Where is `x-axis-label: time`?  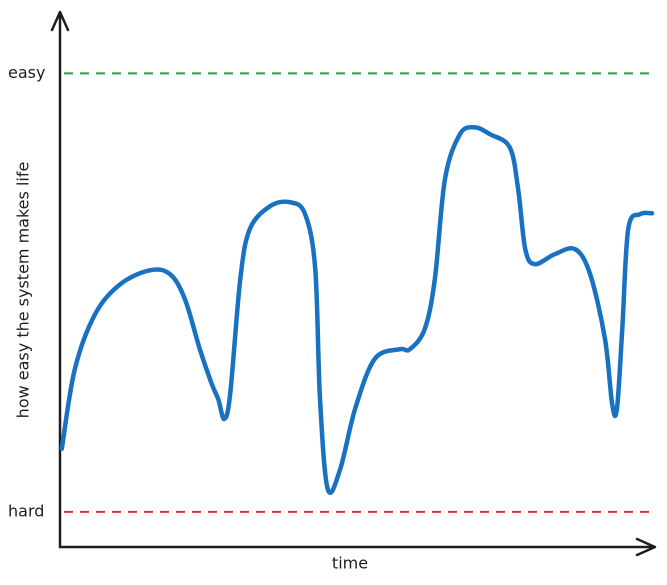 x-axis-label: time is located at coordinates (350, 563).